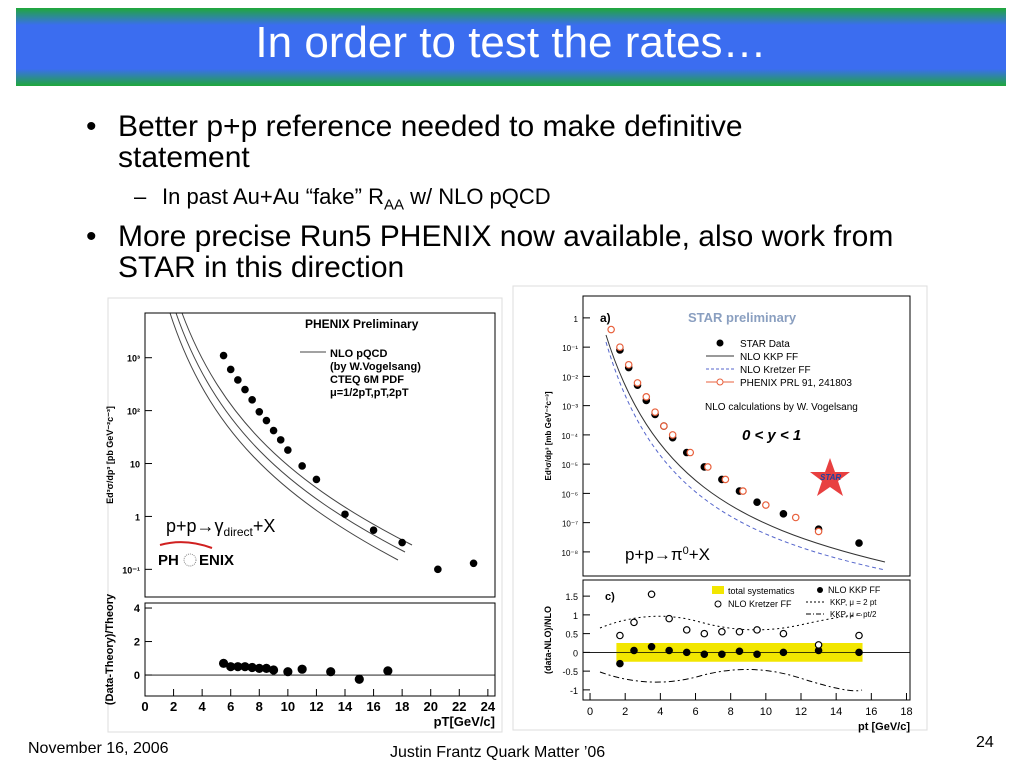 The height and width of the screenshot is (768, 1024). Describe the element at coordinates (570, 407) in the screenshot. I see `y-tick-label: 10⁻³` at that location.